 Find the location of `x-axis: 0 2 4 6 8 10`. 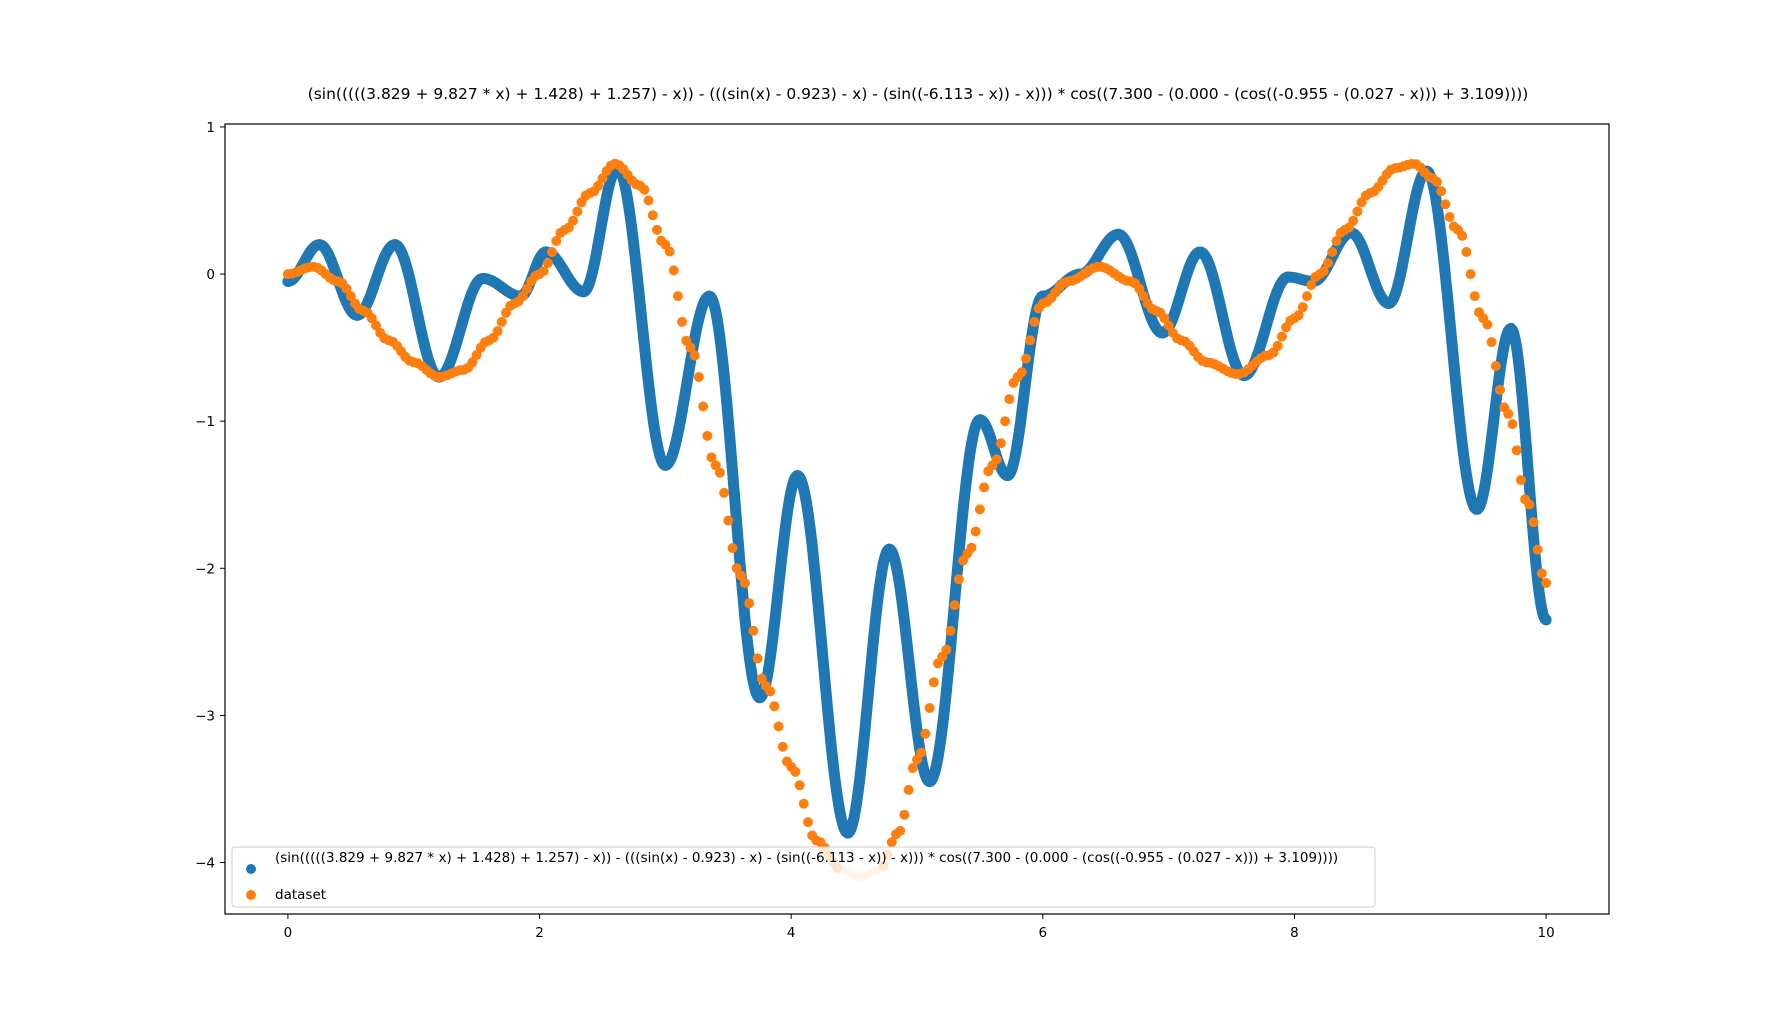

x-axis: 0 2 4 6 8 10 is located at coordinates (919, 927).